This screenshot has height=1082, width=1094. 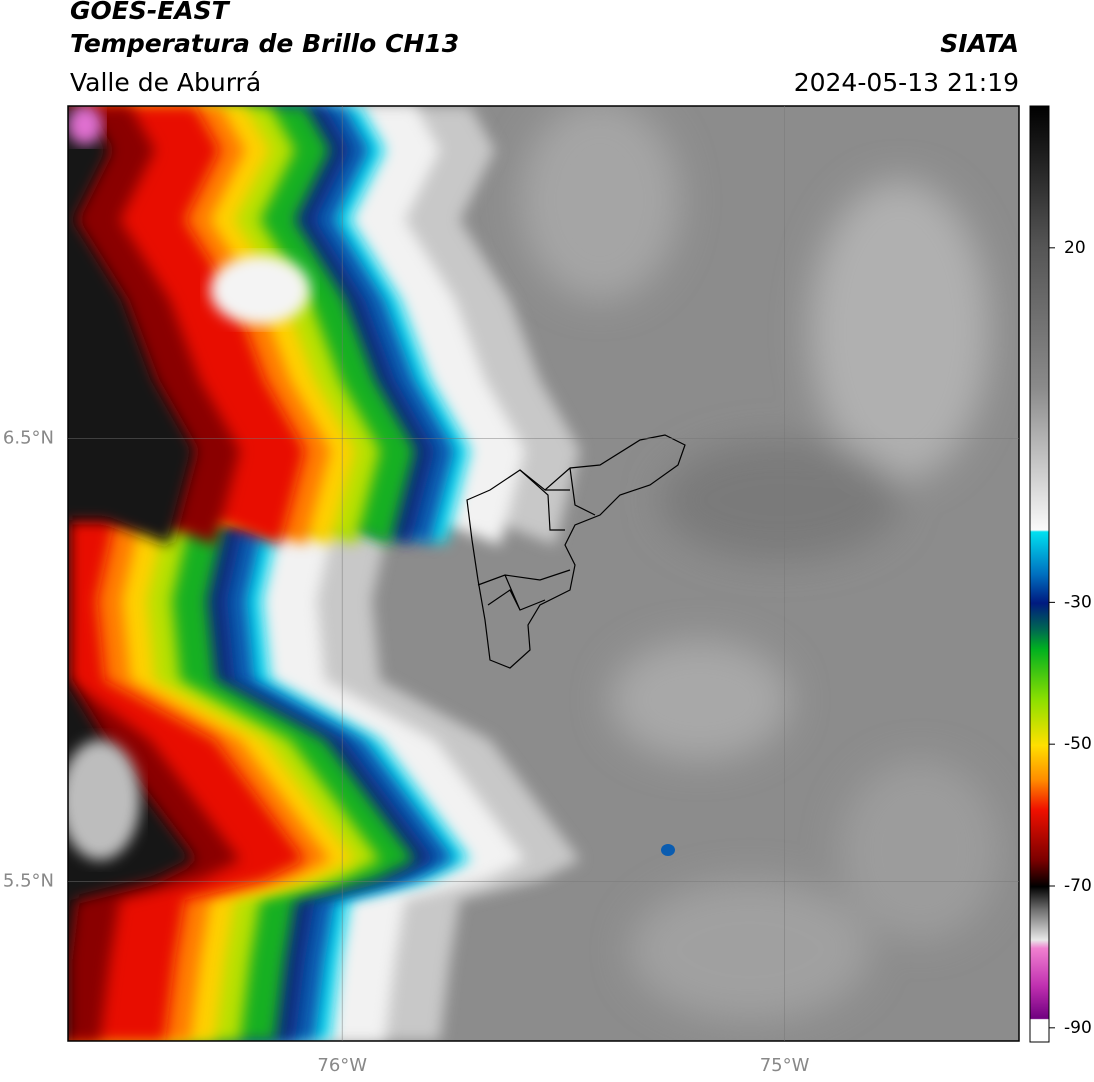 What do you see at coordinates (28, 437) in the screenshot?
I see `y-tick-label: 6.5°N` at bounding box center [28, 437].